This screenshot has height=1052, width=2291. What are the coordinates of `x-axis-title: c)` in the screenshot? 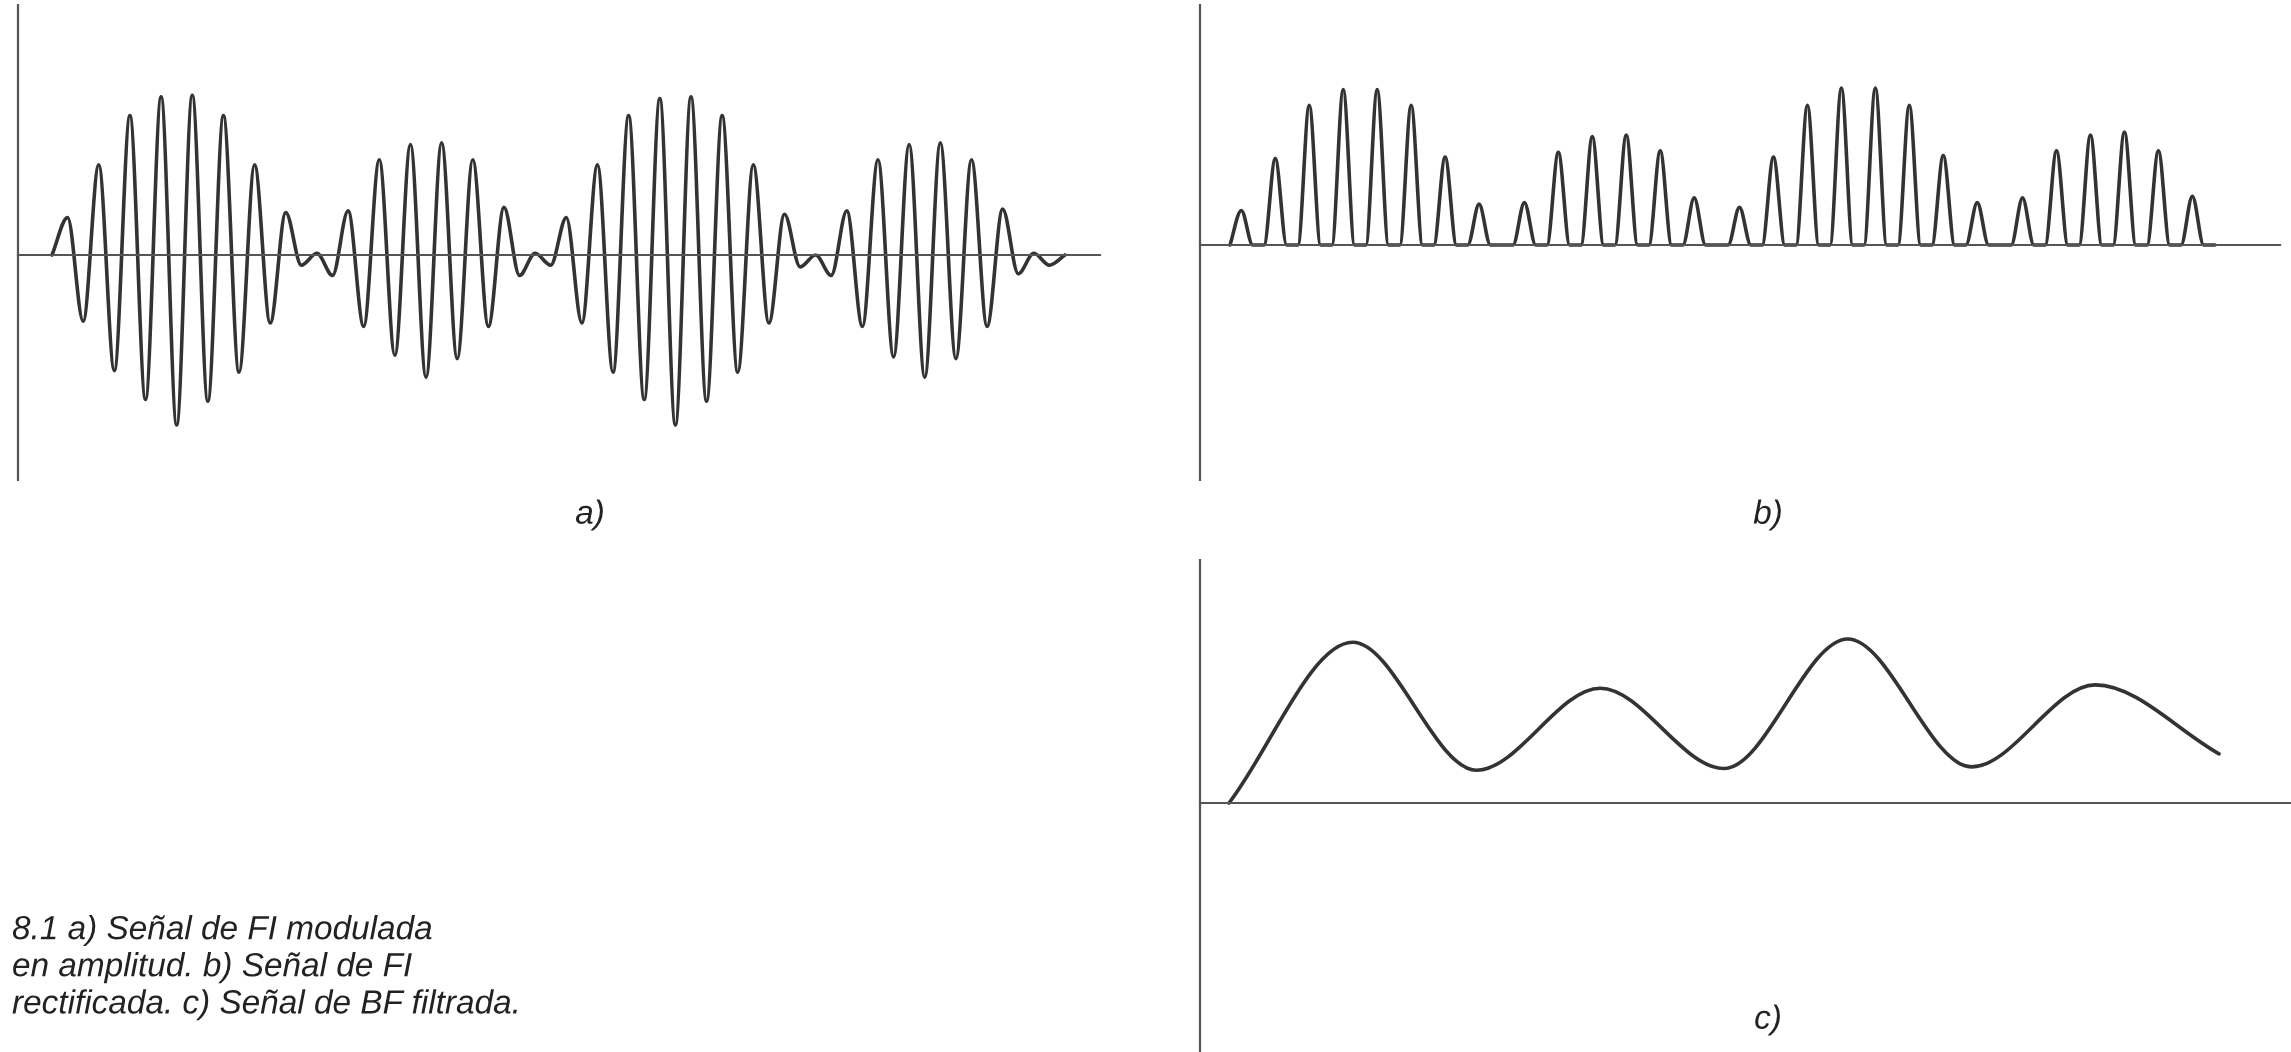 It's located at (1767, 1020).